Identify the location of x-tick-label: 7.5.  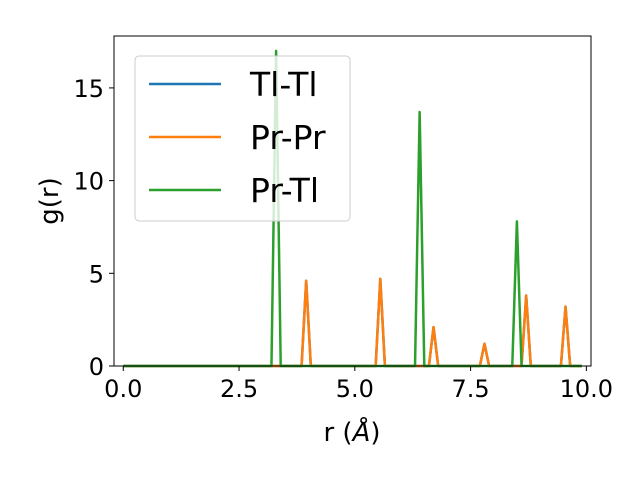
(471, 389).